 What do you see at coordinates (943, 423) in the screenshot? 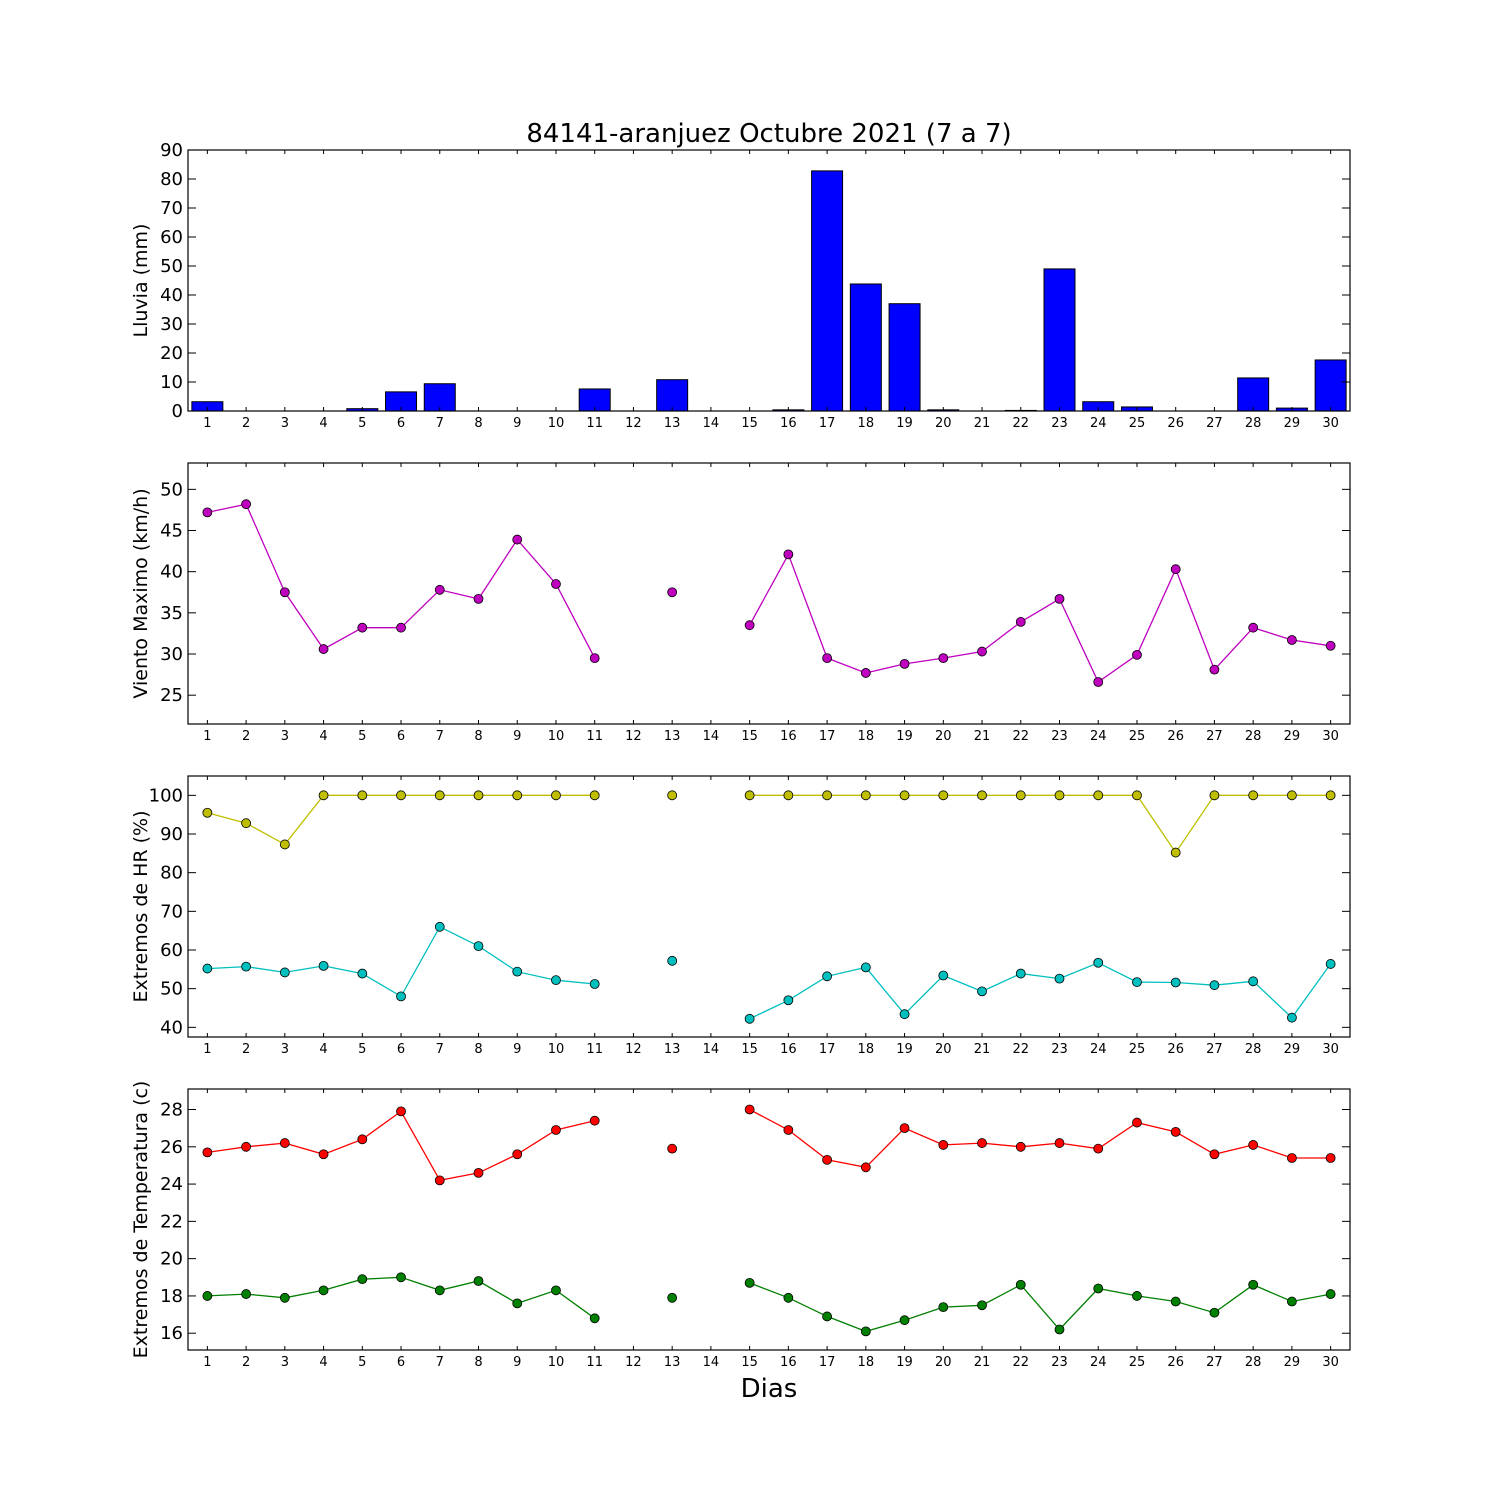
I see `x-tick-label: 20` at bounding box center [943, 423].